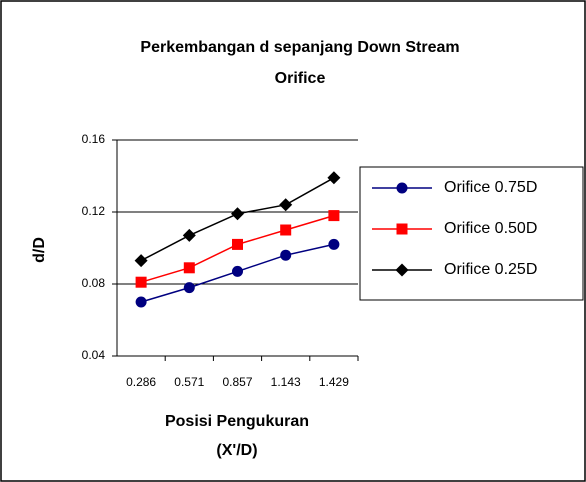 The width and height of the screenshot is (586, 482). What do you see at coordinates (237, 382) in the screenshot?
I see `x-tick-label: 0.857` at bounding box center [237, 382].